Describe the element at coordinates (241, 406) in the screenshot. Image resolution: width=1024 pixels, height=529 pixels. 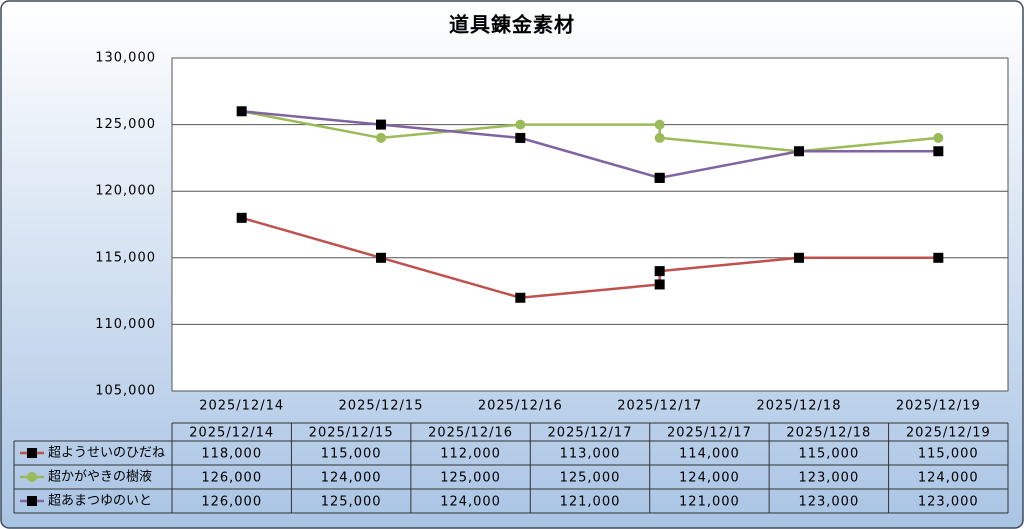
I see `x-tick-label: 2025/12/14` at that location.